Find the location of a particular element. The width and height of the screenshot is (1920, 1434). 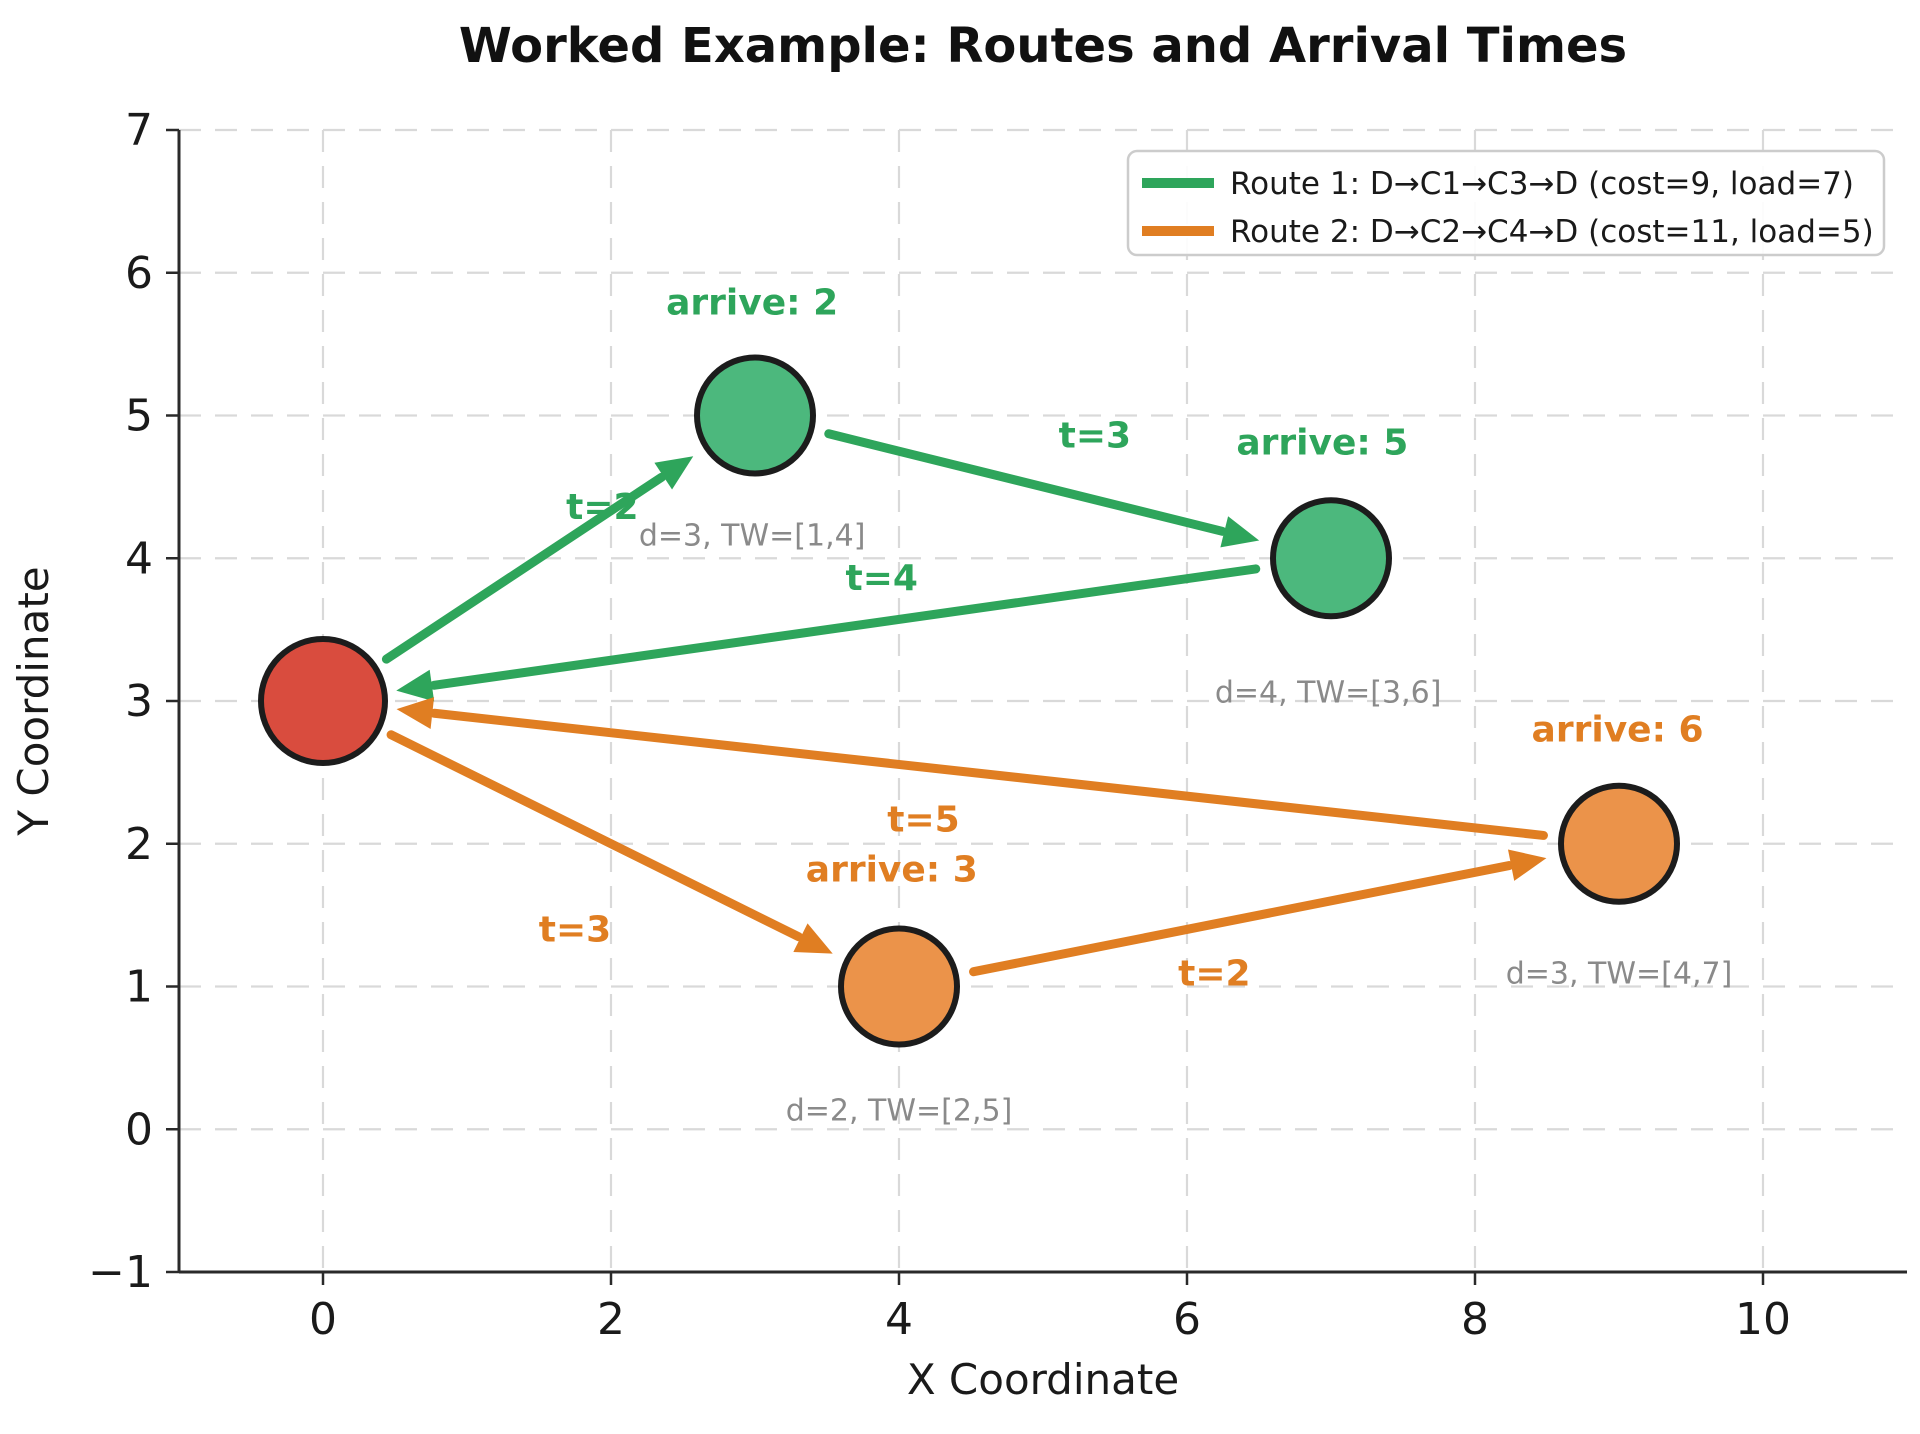

route-arrowhead-C2-C4 is located at coordinates (1527, 865).